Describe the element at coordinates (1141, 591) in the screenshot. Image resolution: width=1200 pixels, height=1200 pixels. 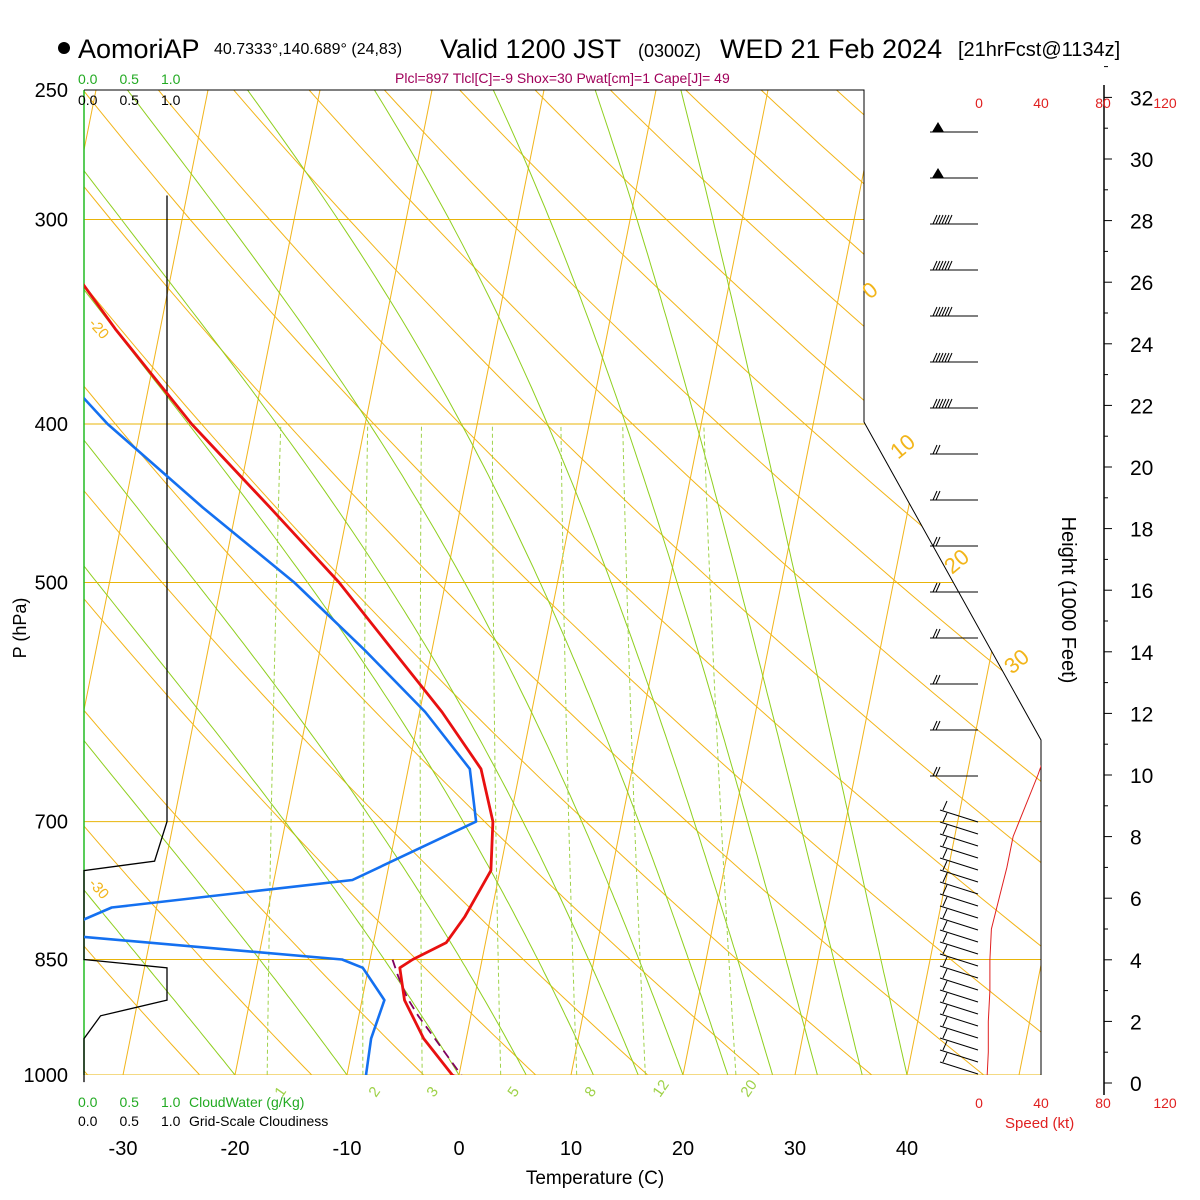
I see `height-tick-label: 16` at that location.